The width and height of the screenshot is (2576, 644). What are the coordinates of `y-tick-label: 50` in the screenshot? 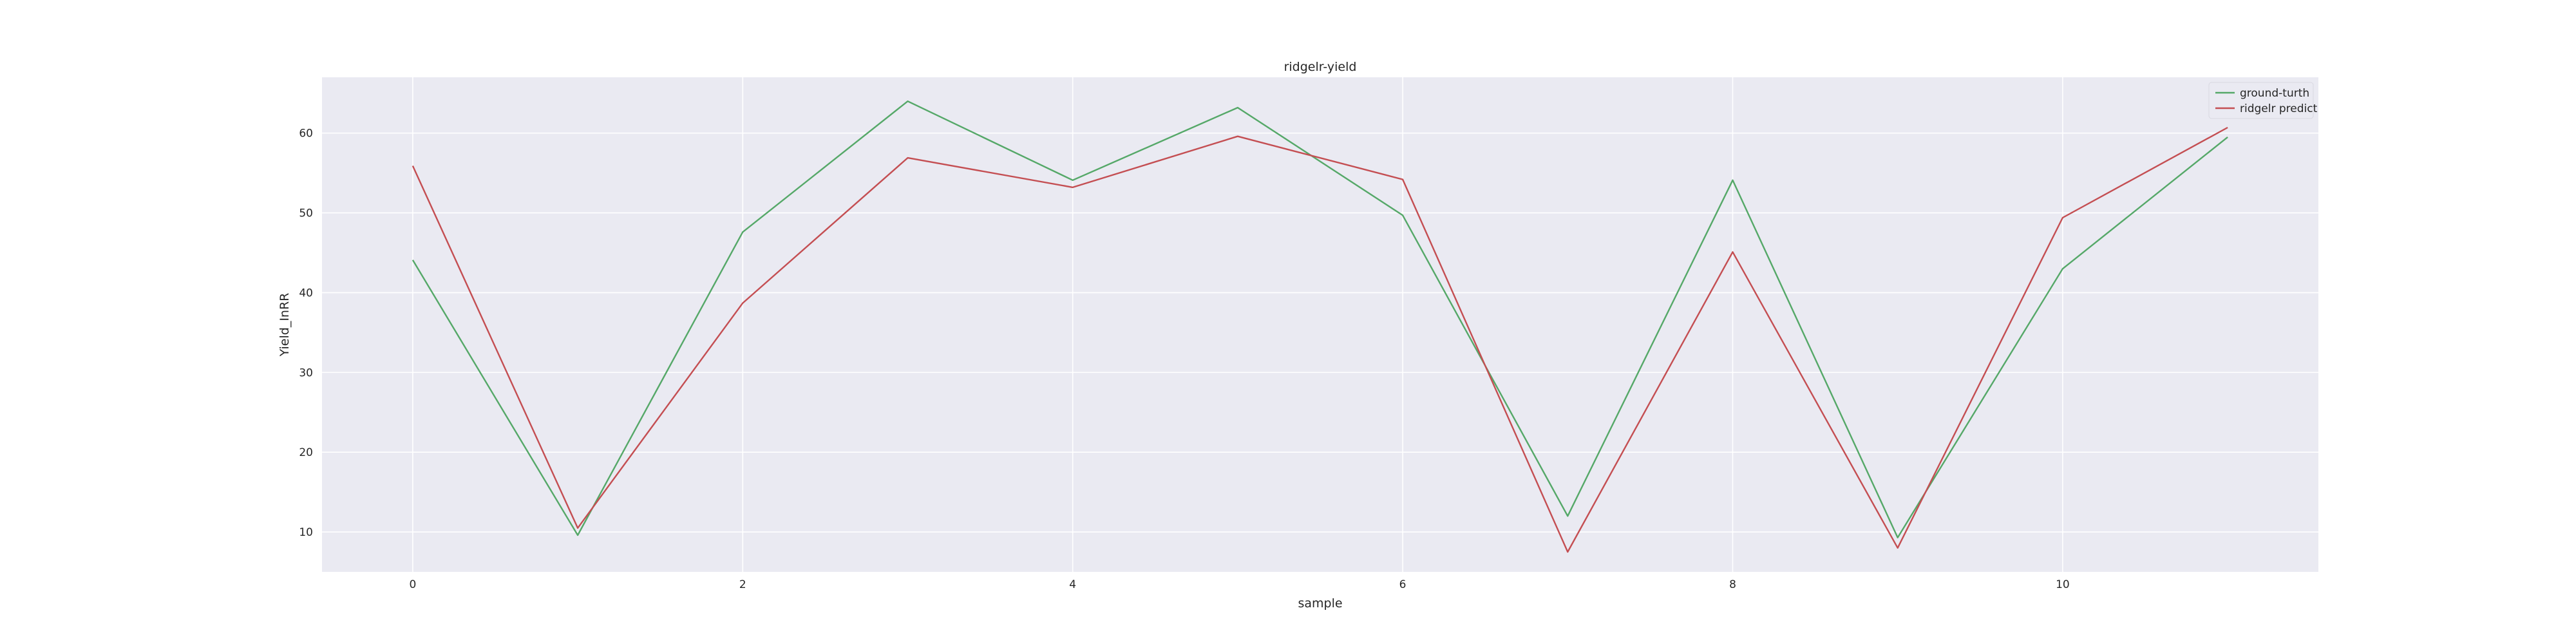 It's located at (306, 214).